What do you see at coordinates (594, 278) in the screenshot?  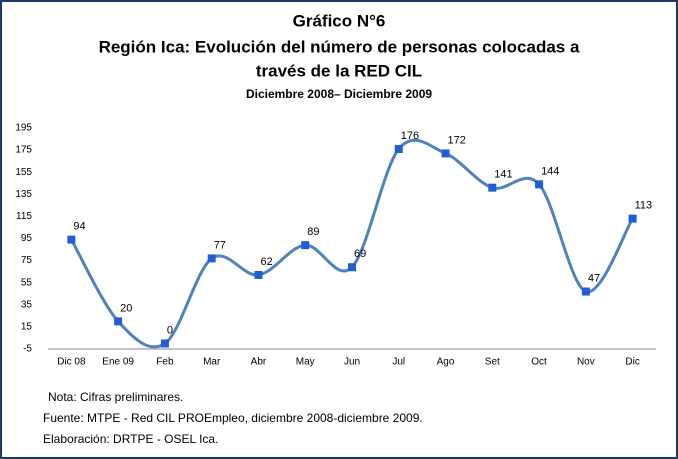 I see `data-label: 47` at bounding box center [594, 278].